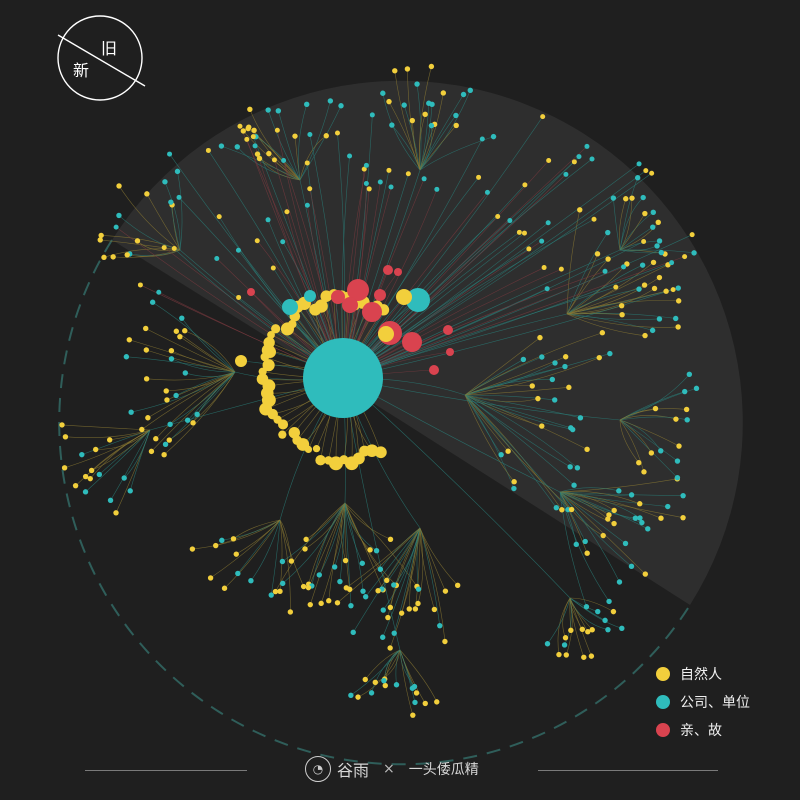 This screenshot has height=800, width=800. I want to click on corner-new-label: 新, so click(81, 70).